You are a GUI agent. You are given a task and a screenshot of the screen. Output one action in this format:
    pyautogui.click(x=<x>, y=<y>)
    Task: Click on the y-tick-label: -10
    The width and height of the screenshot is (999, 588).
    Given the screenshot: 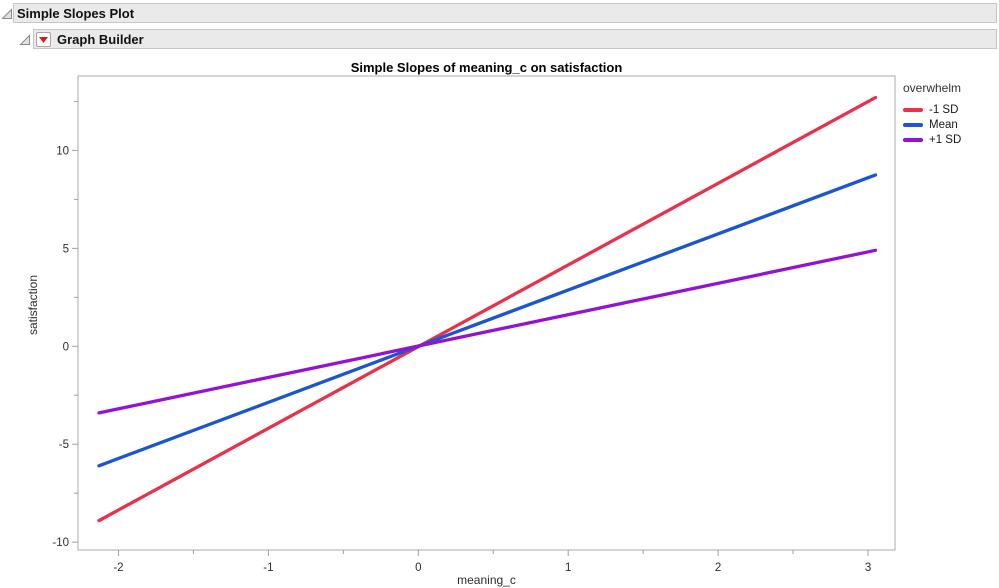 What is the action you would take?
    pyautogui.click(x=60, y=543)
    